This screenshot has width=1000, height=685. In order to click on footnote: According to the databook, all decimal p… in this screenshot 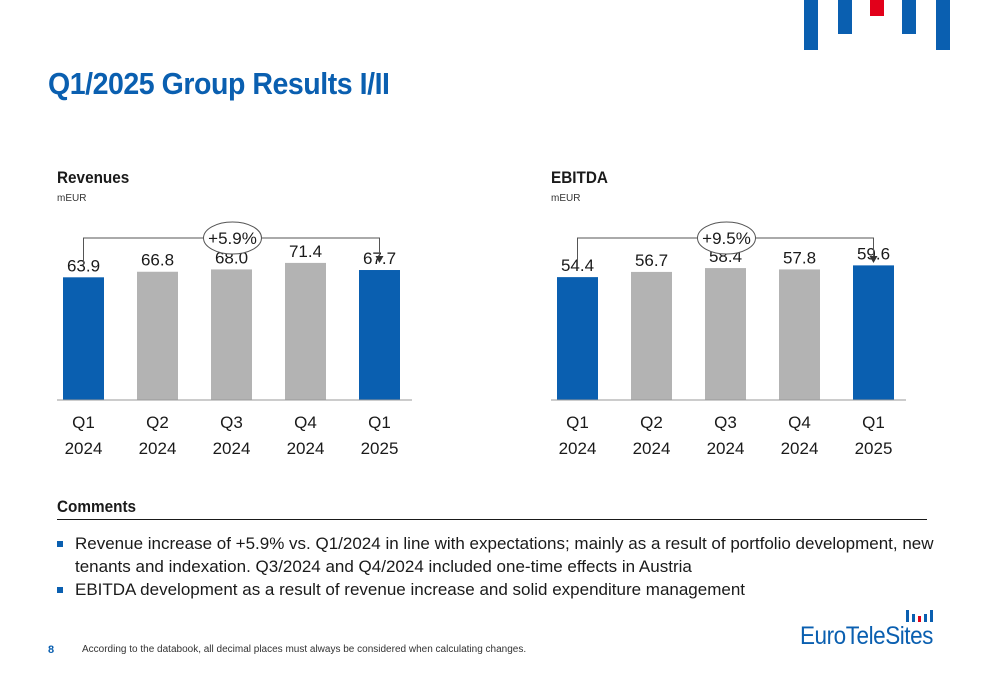, I will do `click(304, 649)`.